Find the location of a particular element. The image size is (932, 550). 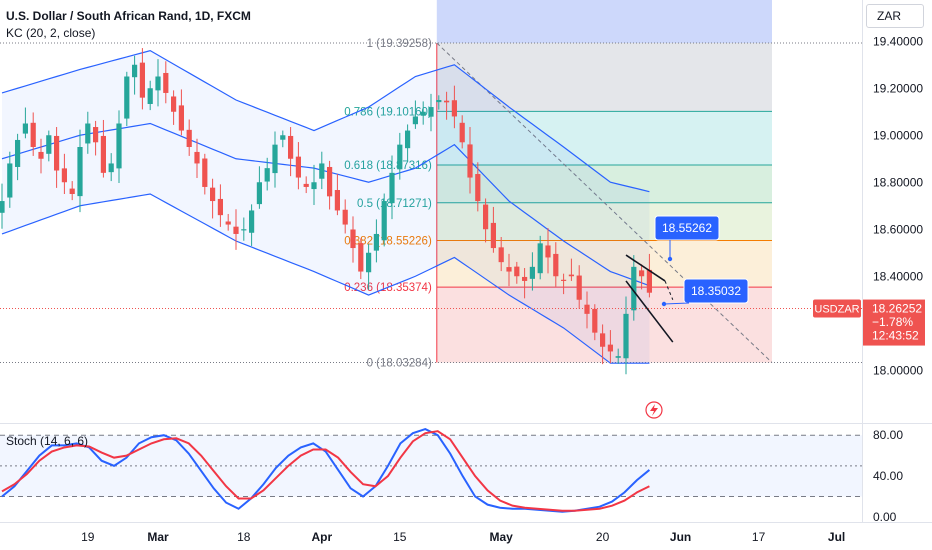

price-axis-tick: 19.40000 is located at coordinates (898, 41).